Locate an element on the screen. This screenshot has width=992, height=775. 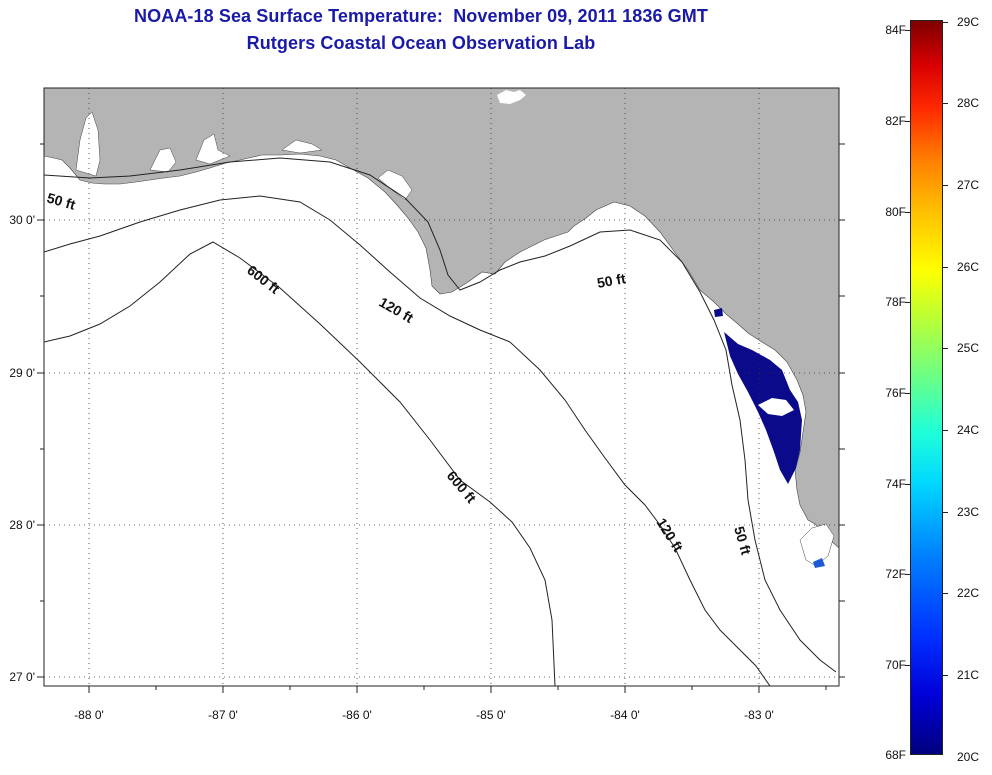
colorbar-f-label: 82F is located at coordinates (895, 121).